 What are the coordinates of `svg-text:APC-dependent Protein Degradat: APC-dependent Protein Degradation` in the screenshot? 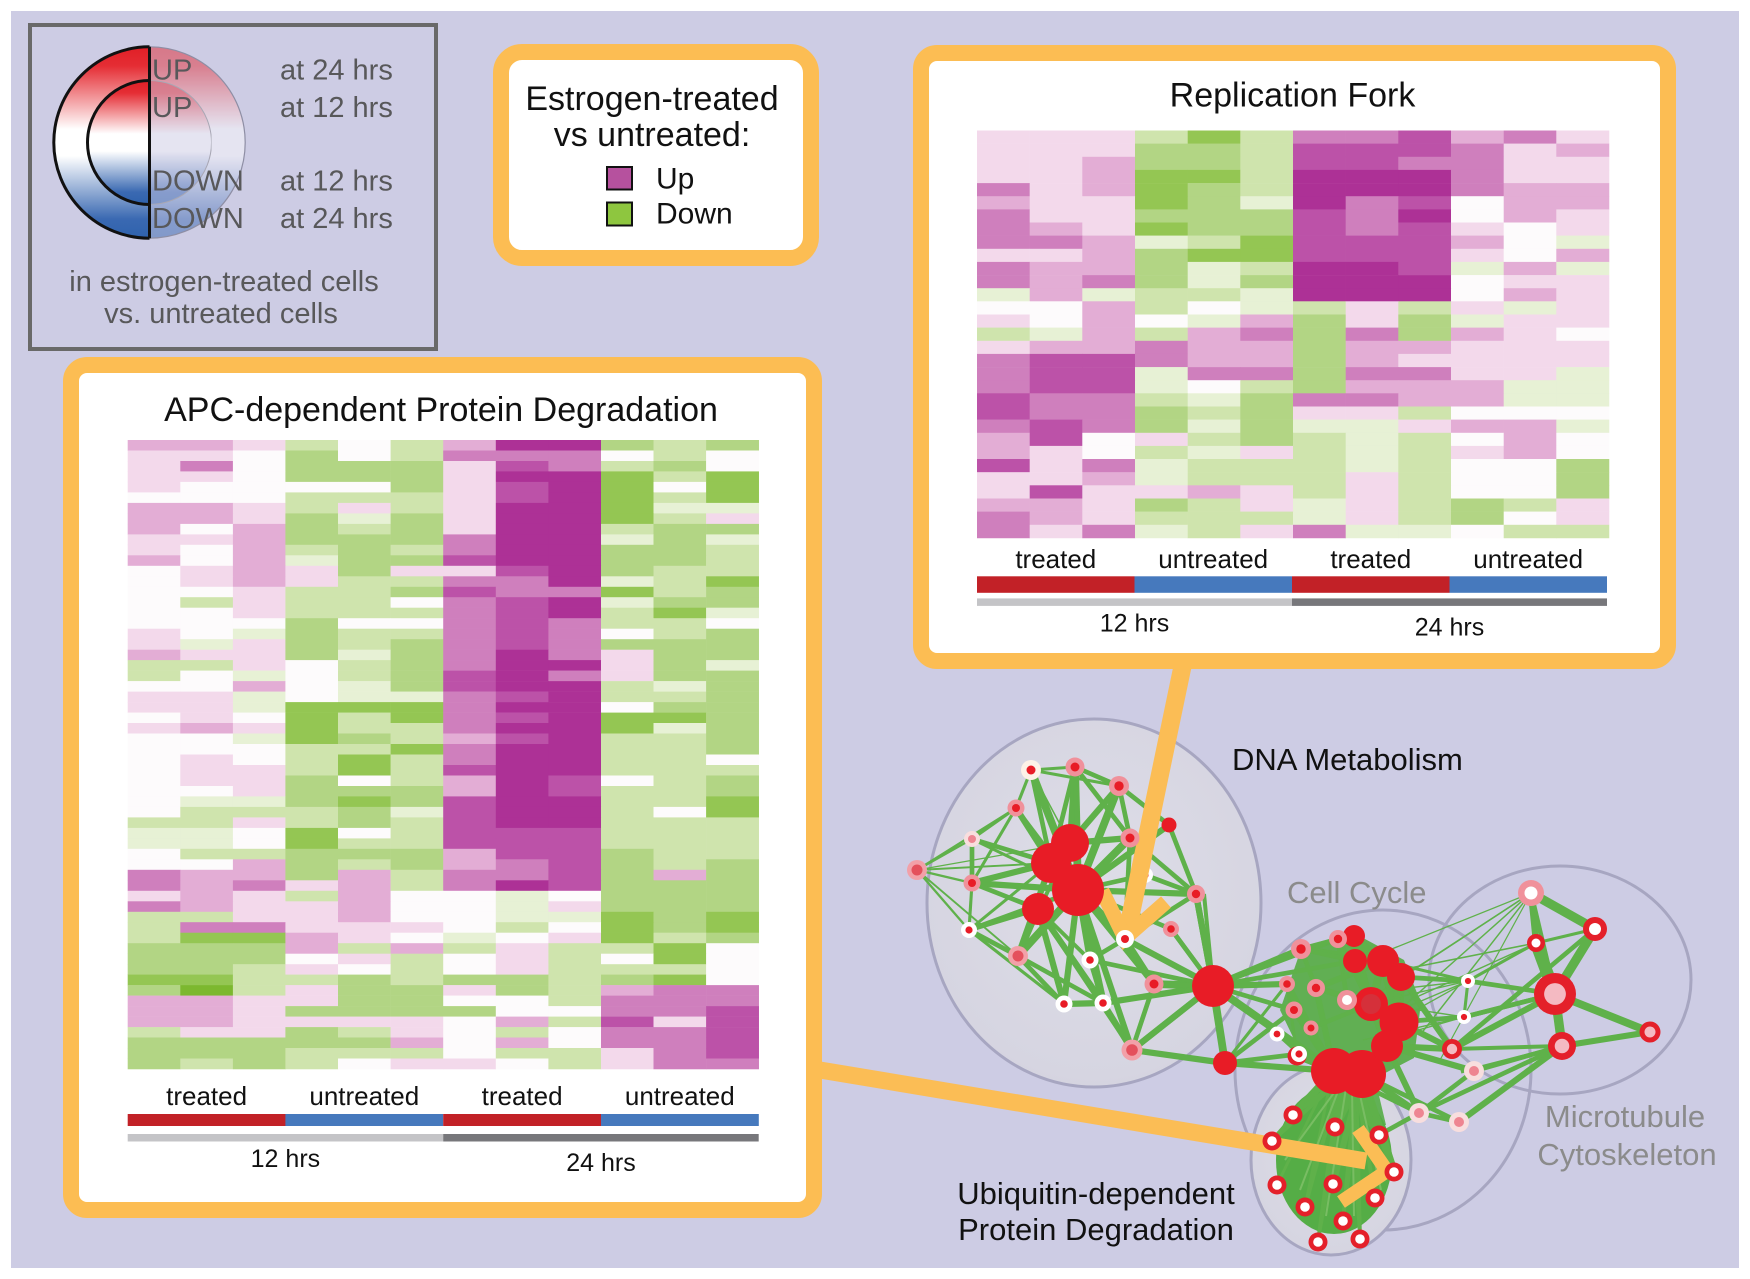 It's located at (441, 410).